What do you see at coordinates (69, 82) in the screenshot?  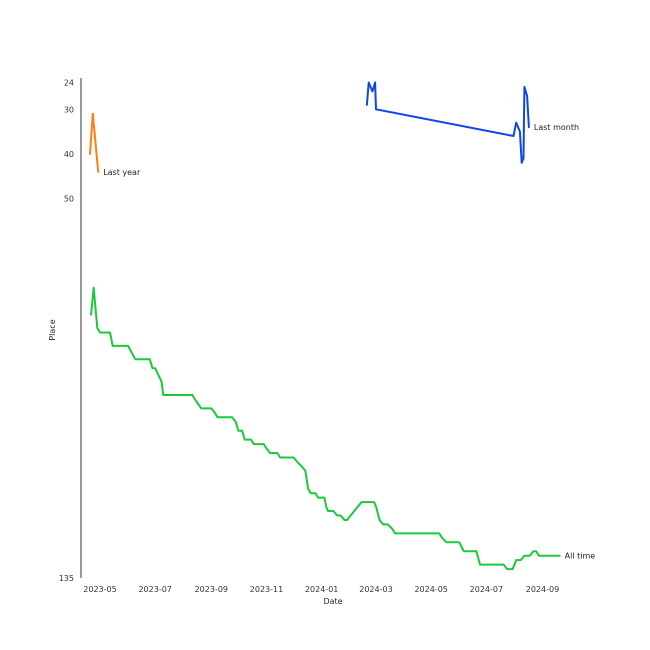 I see `y-tick-label: 24` at bounding box center [69, 82].